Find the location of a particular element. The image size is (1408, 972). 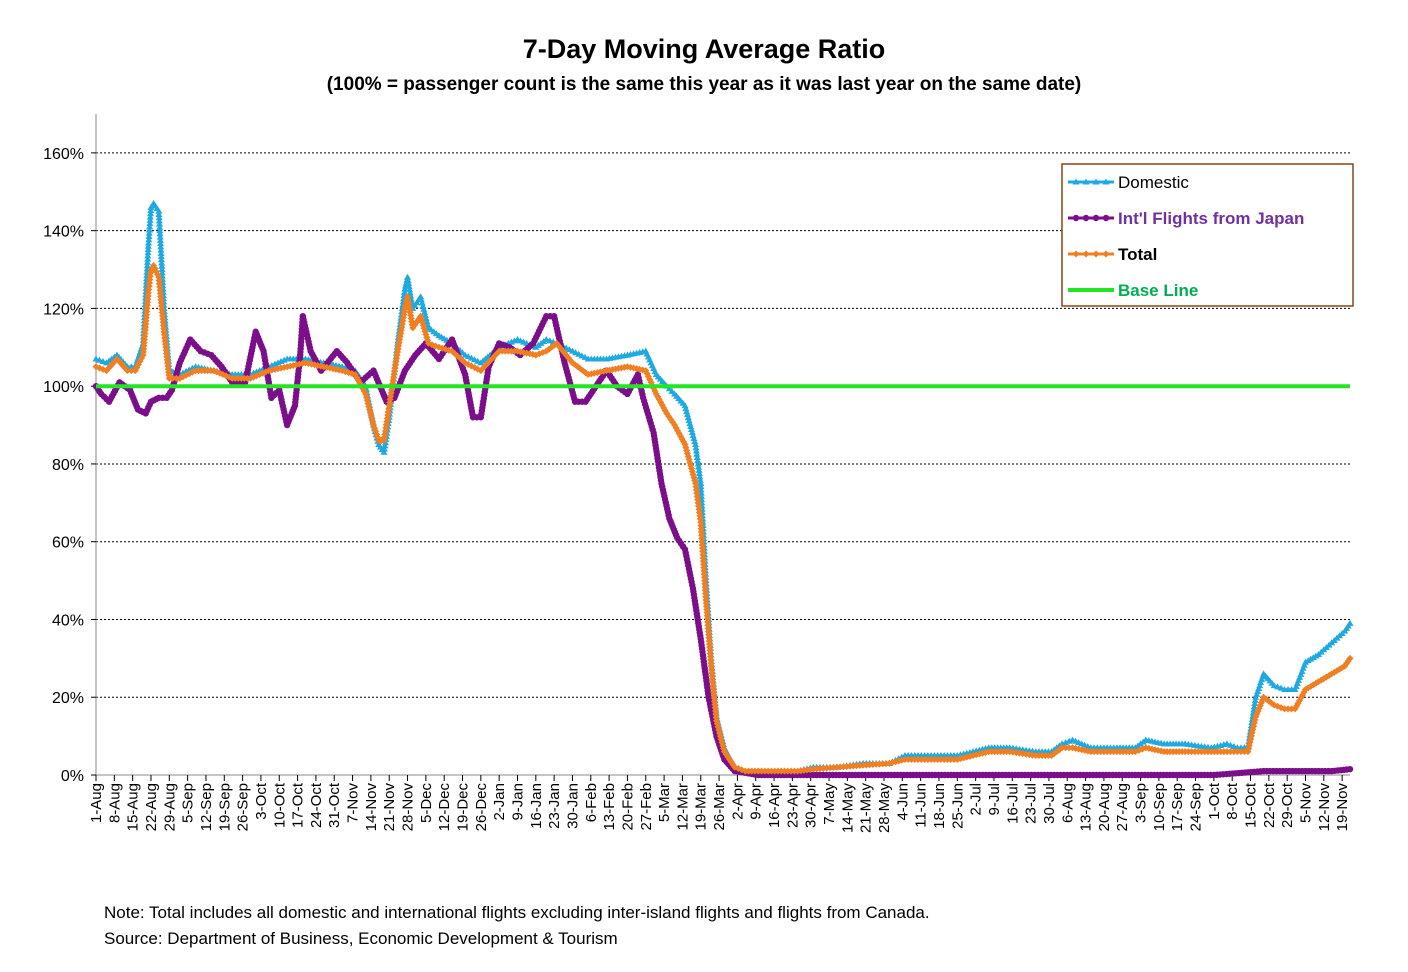

x-tick-label: 22-Aug is located at coordinates (151, 807).